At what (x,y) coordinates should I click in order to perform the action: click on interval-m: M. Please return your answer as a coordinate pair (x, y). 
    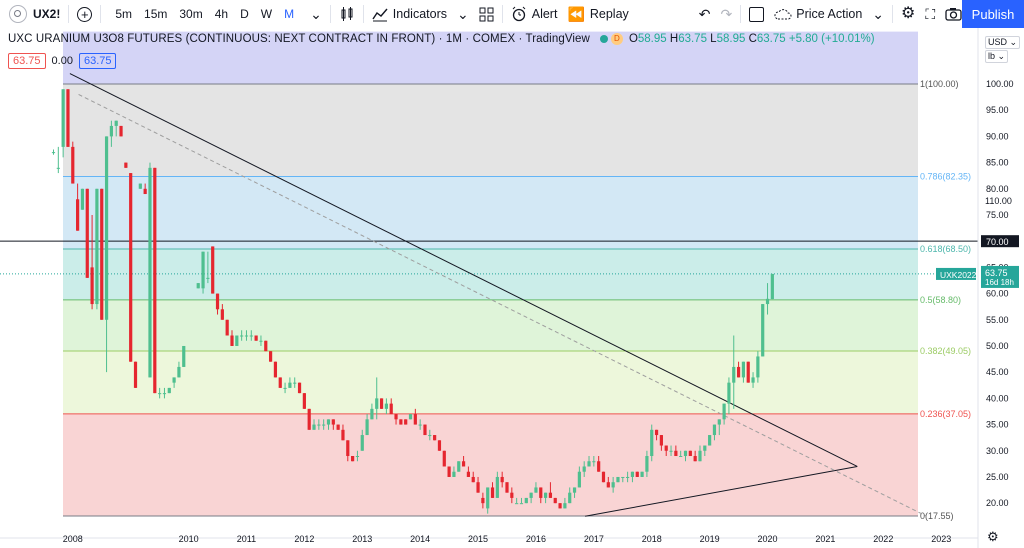
    Looking at the image, I should click on (289, 14).